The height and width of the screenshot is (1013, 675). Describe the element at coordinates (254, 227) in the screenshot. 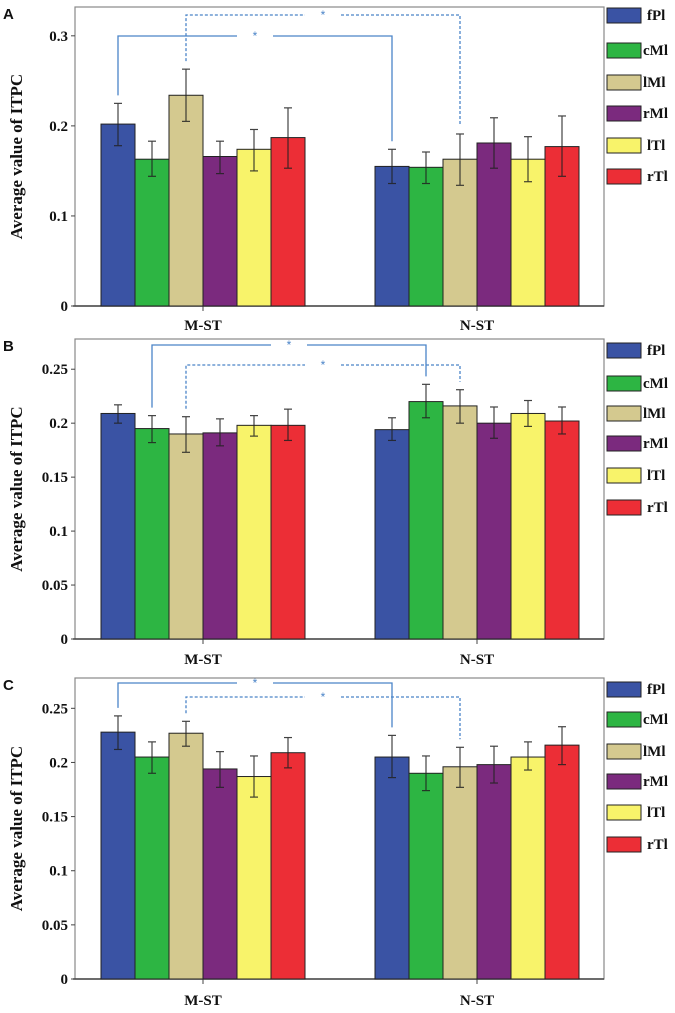

I see `bar-lTl-M-ST` at that location.